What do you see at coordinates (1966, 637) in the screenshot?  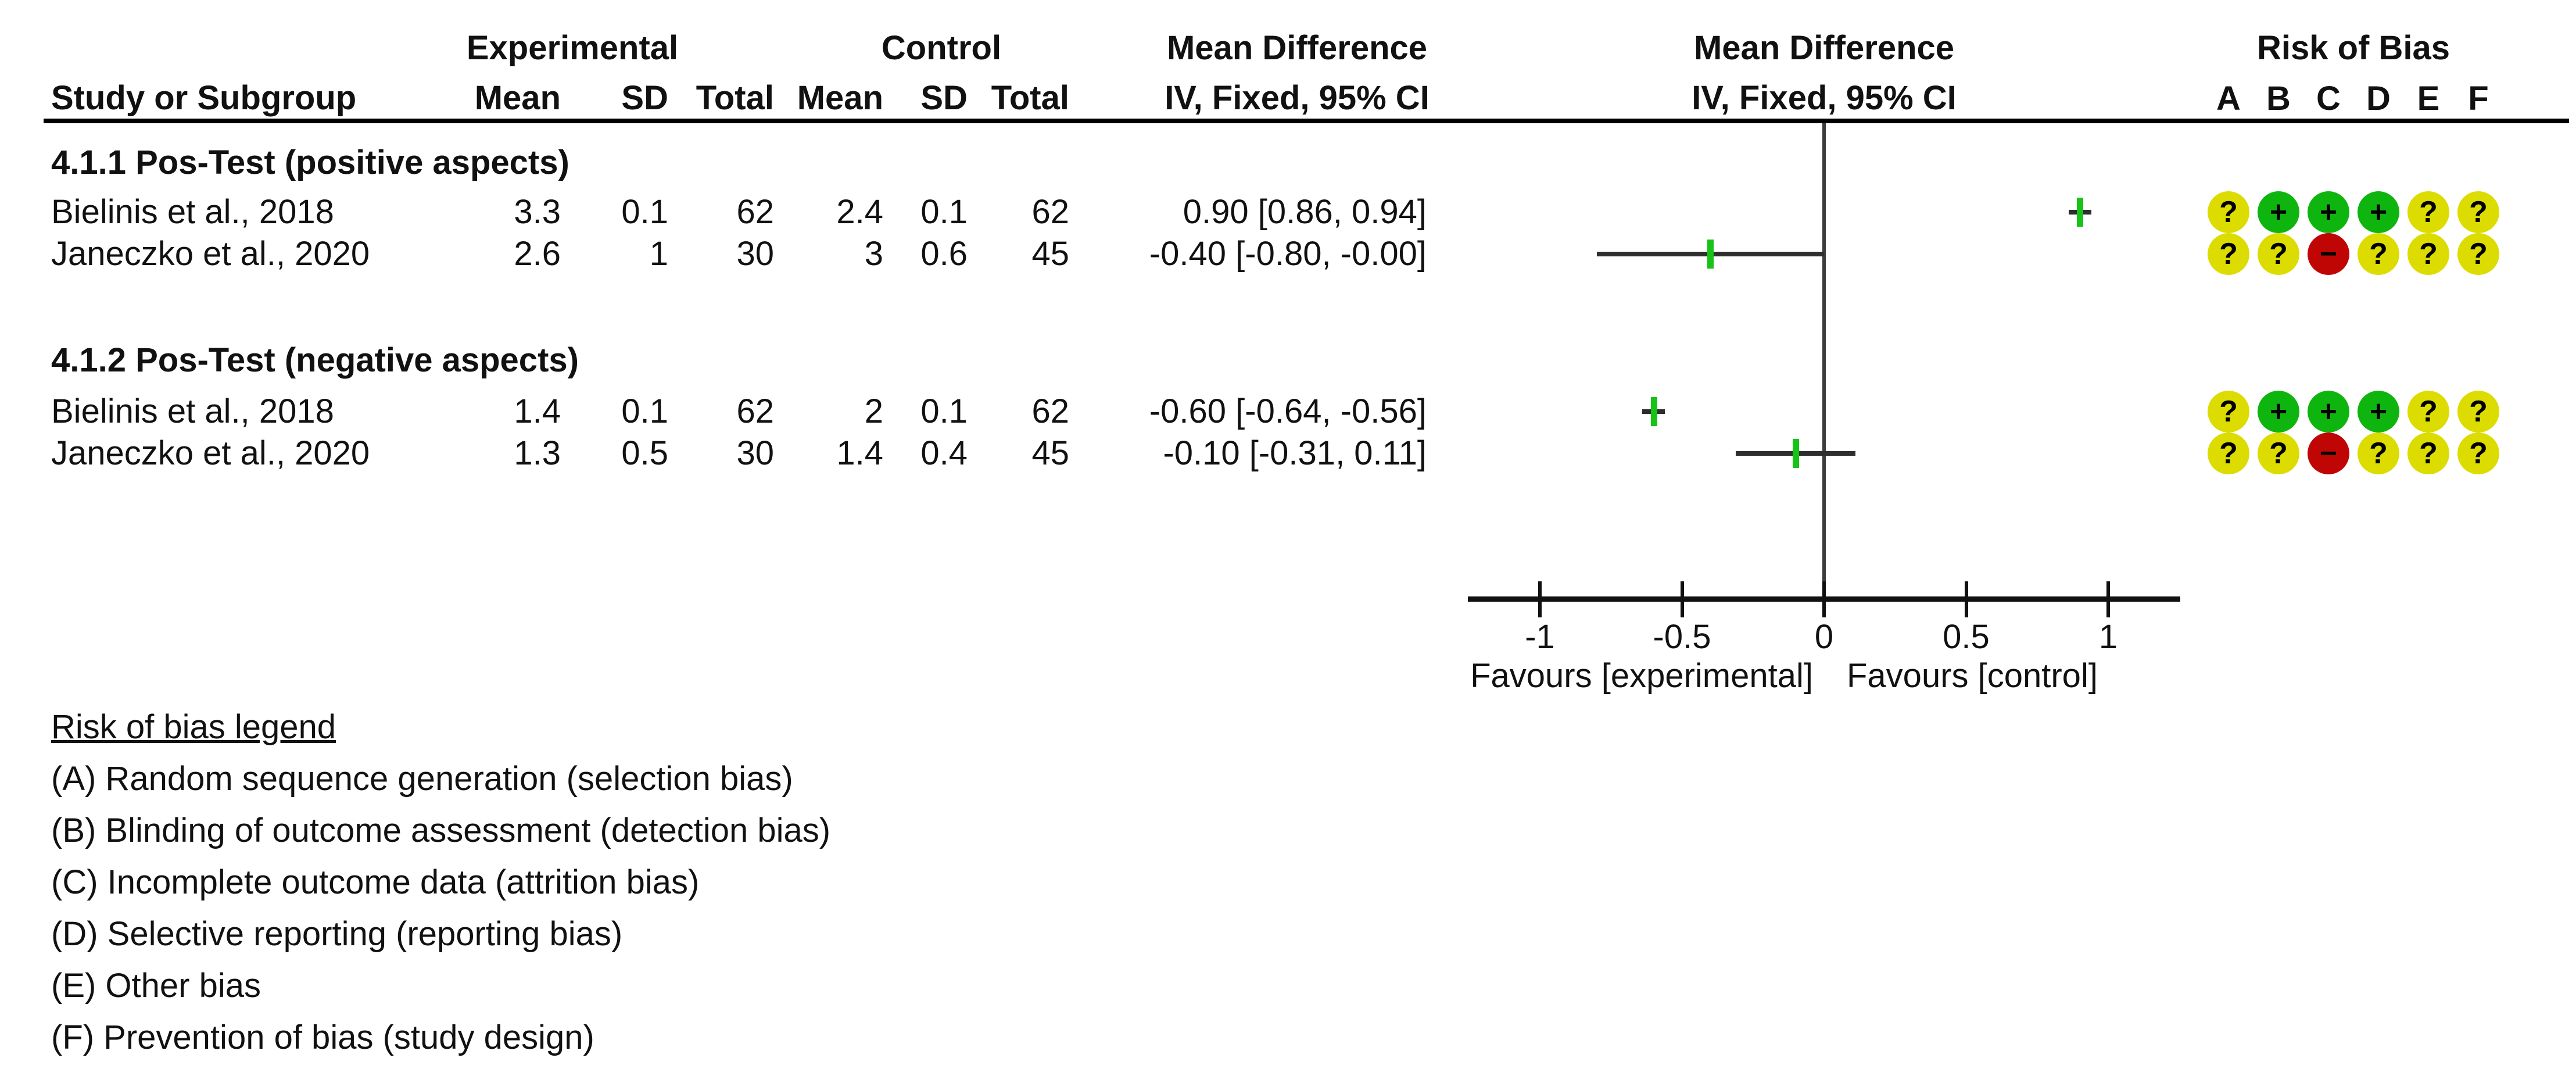 I see `axis-tick-label: 0.5` at bounding box center [1966, 637].